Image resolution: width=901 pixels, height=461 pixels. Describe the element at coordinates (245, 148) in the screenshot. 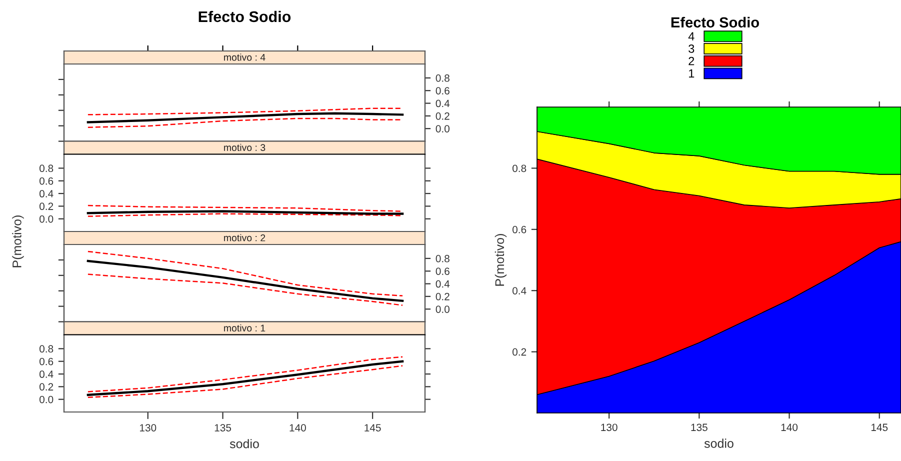

I see `chart-subtitle: motivo : 3` at that location.